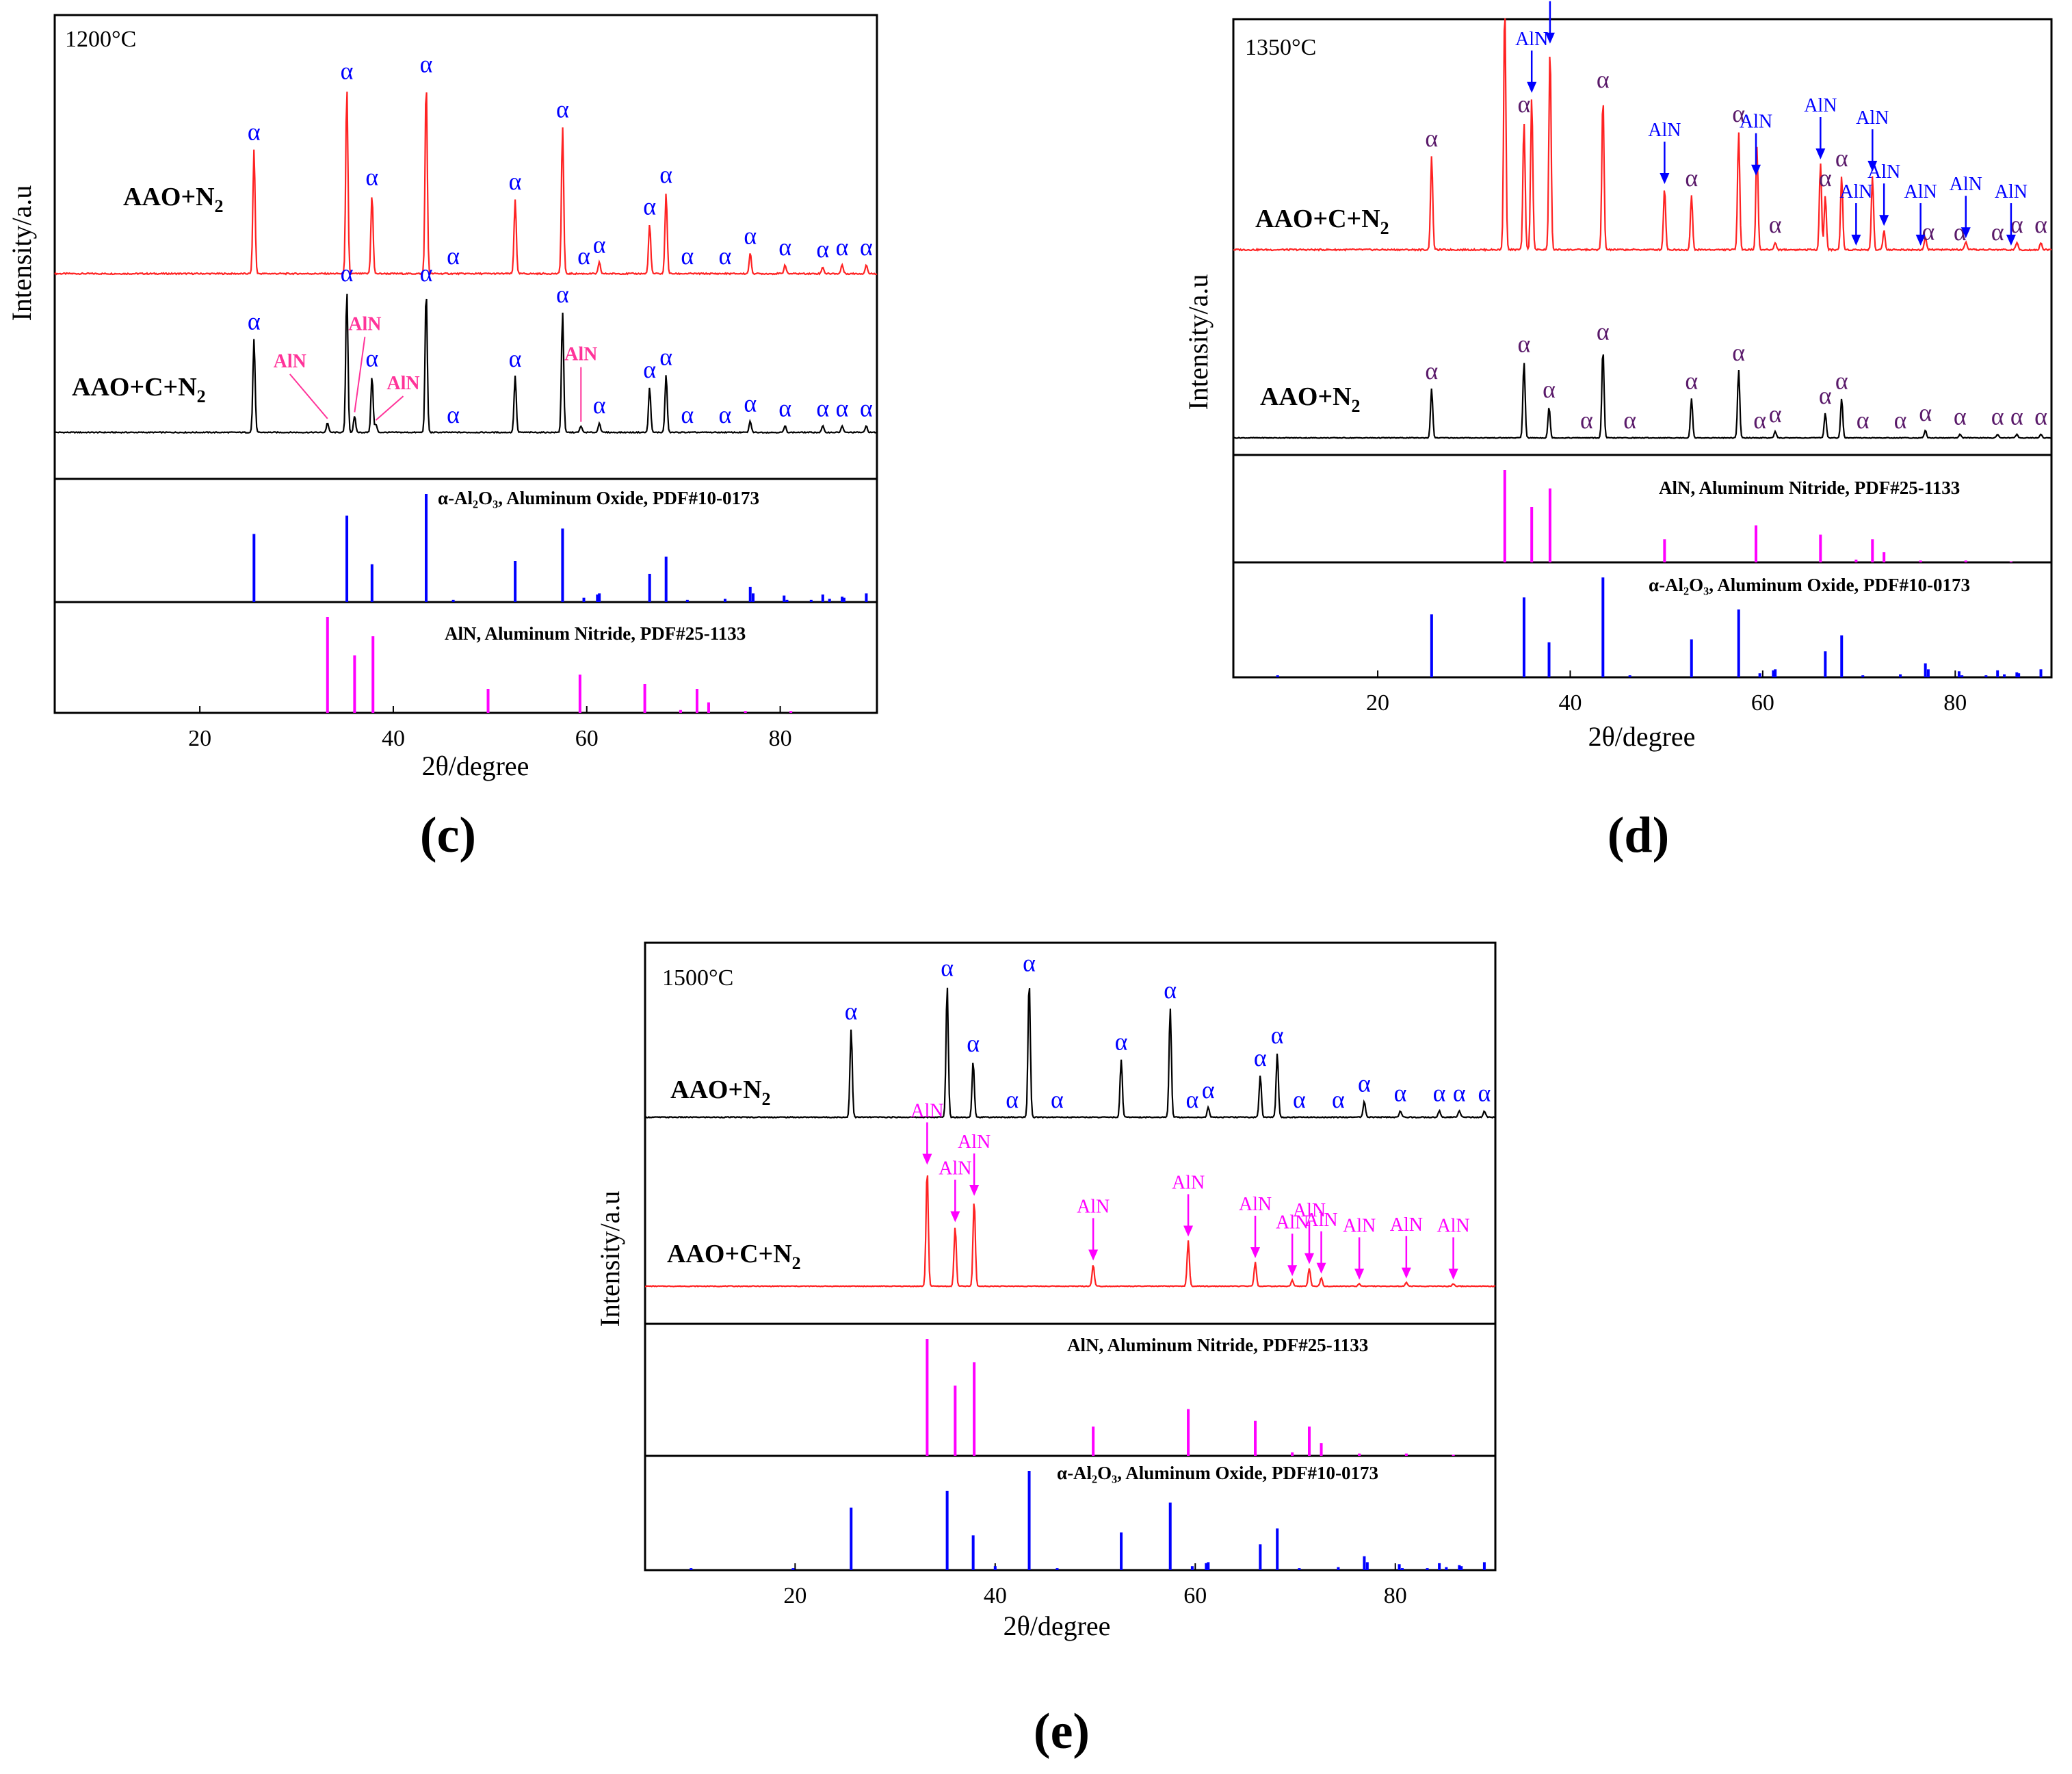  What do you see at coordinates (1062, 1732) in the screenshot?
I see `panel-label: (e)` at bounding box center [1062, 1732].